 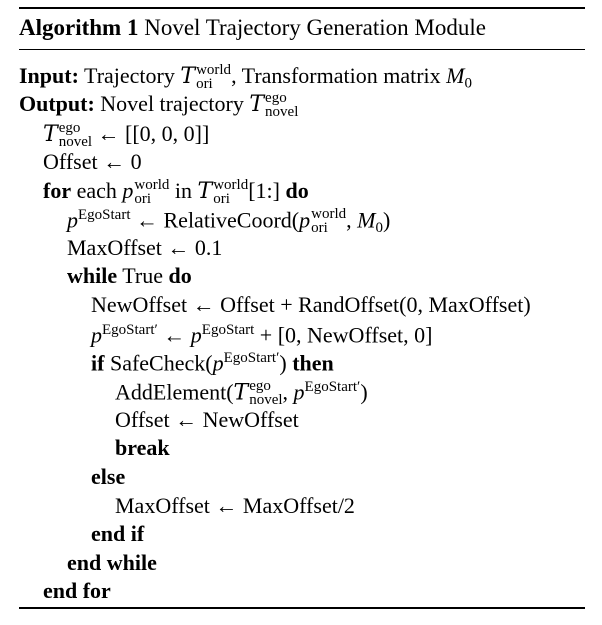 I want to click on addelement-point-sup: EgoStart′, so click(x=332, y=387).